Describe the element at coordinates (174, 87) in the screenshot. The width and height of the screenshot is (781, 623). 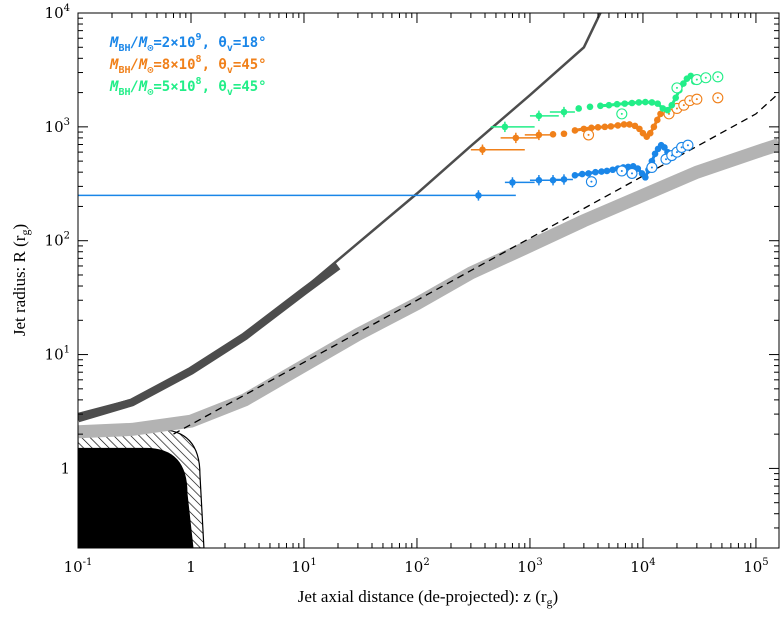
I see `legend-mass-val: =5×10` at that location.